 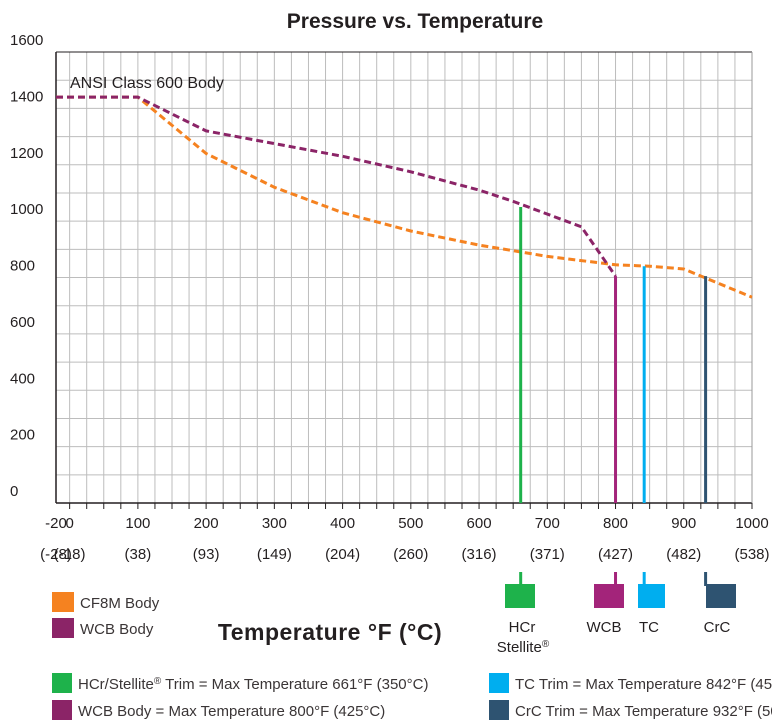 What do you see at coordinates (330, 632) in the screenshot?
I see `x-axis-title: Temperature °F (°C)` at bounding box center [330, 632].